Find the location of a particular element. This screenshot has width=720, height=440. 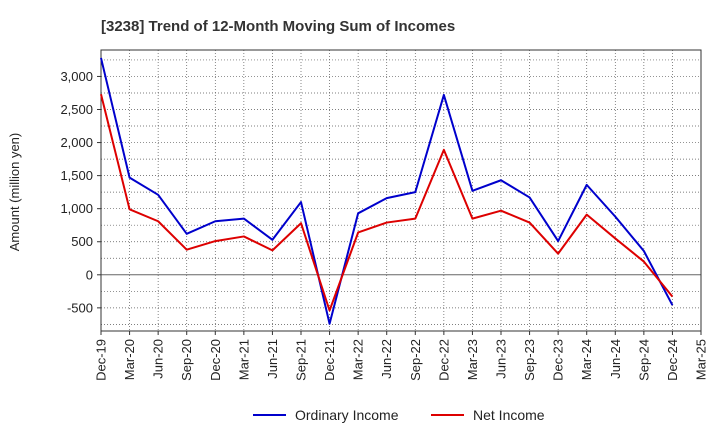

y-tick-label: -500 is located at coordinates (80, 307).